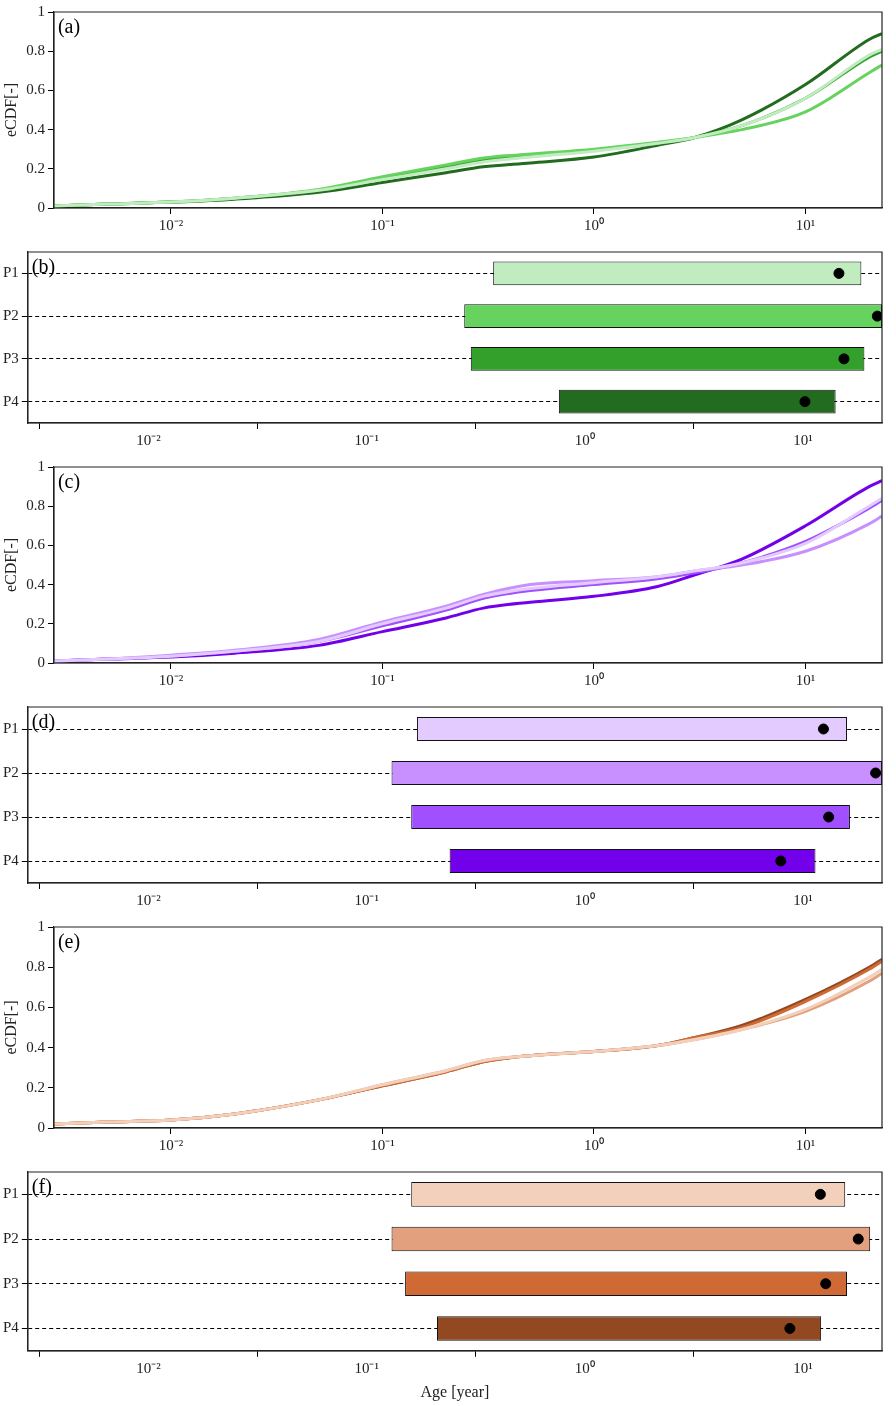  What do you see at coordinates (69, 27) in the screenshot?
I see `annotation: (a)` at bounding box center [69, 27].